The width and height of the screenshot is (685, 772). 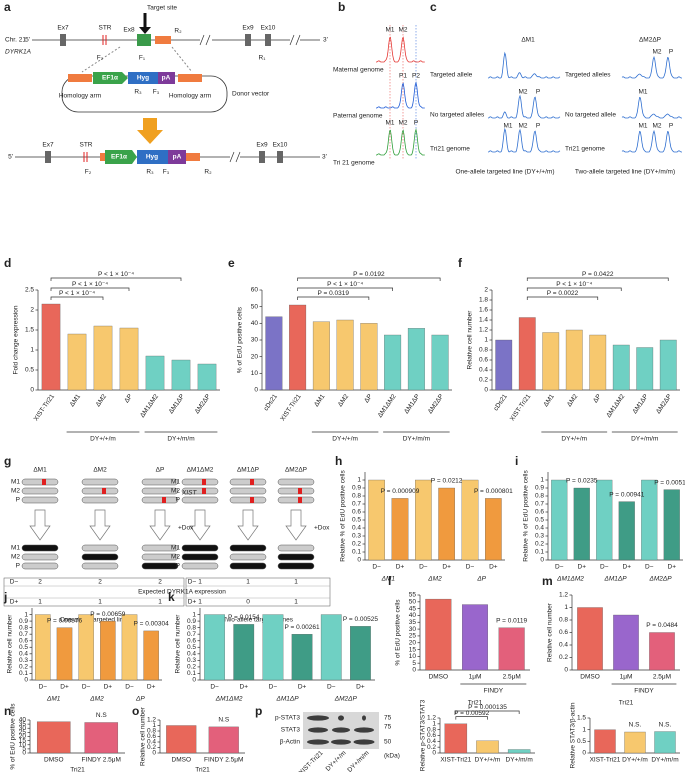 I want to click on annotation: P = 0.0192, so click(x=369, y=274).